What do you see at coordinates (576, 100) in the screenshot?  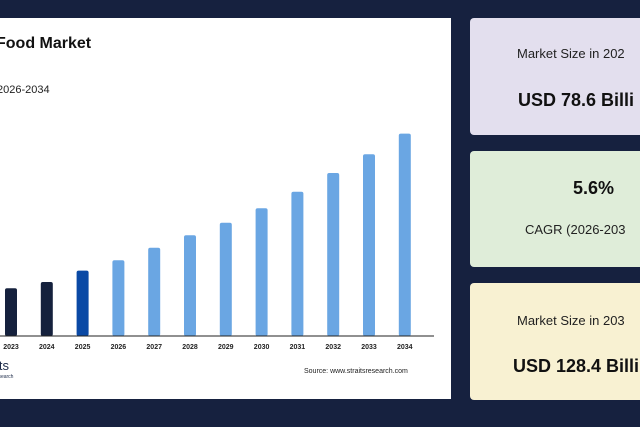 I see `stat-value: USD 78.6 Billi` at bounding box center [576, 100].